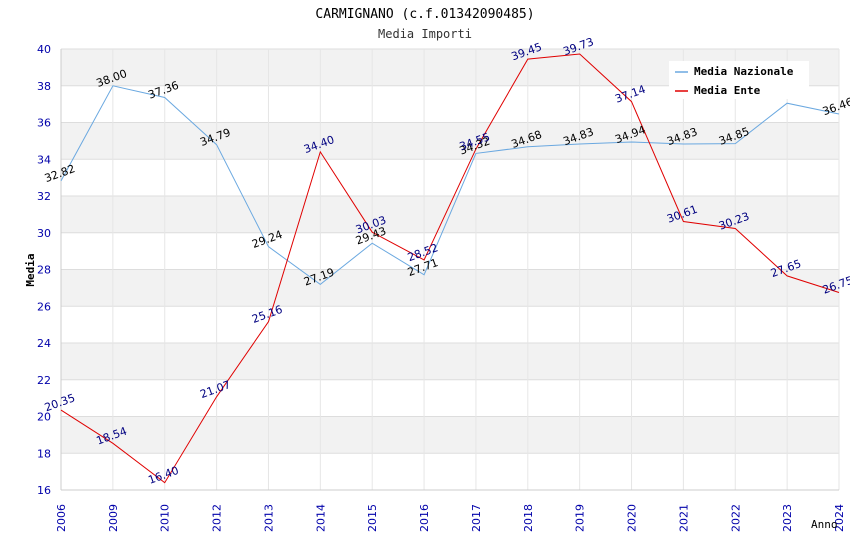 The image size is (850, 550). I want to click on x-tick-label: 2022, so click(735, 518).